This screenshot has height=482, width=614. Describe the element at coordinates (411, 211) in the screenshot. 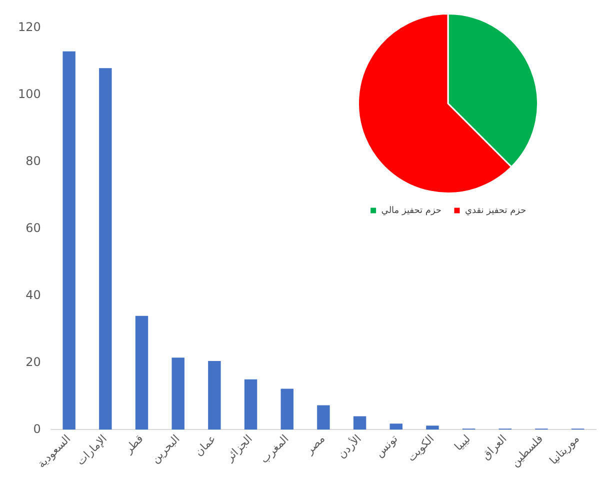

I see `legend-label: حزم تحفيز مالي` at that location.